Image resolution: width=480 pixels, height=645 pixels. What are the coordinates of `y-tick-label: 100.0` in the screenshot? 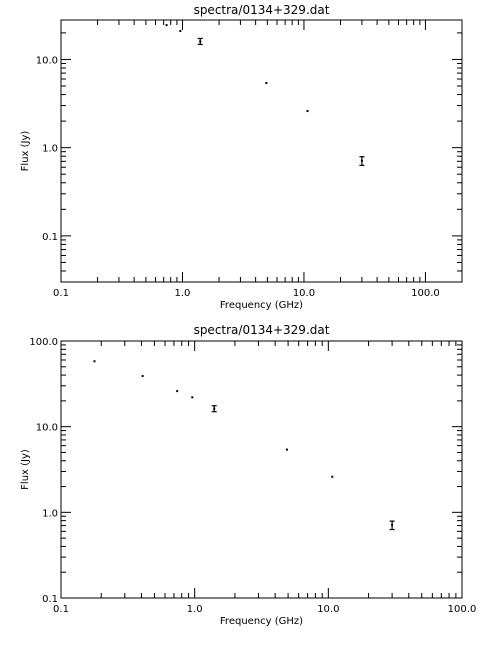 It's located at (43, 342).